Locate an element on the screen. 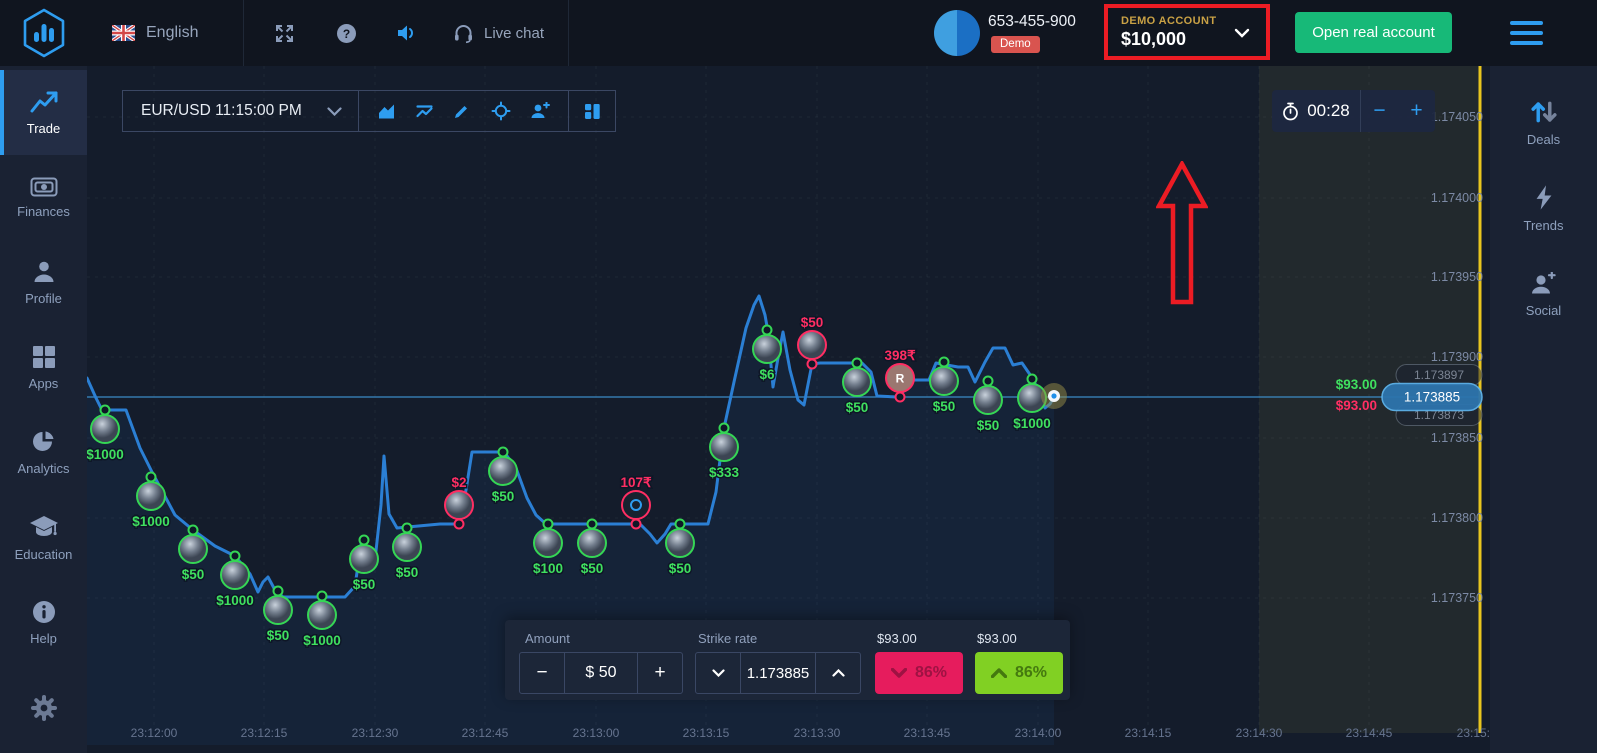 The height and width of the screenshot is (753, 1597). stopwatch-icon is located at coordinates (1291, 111).